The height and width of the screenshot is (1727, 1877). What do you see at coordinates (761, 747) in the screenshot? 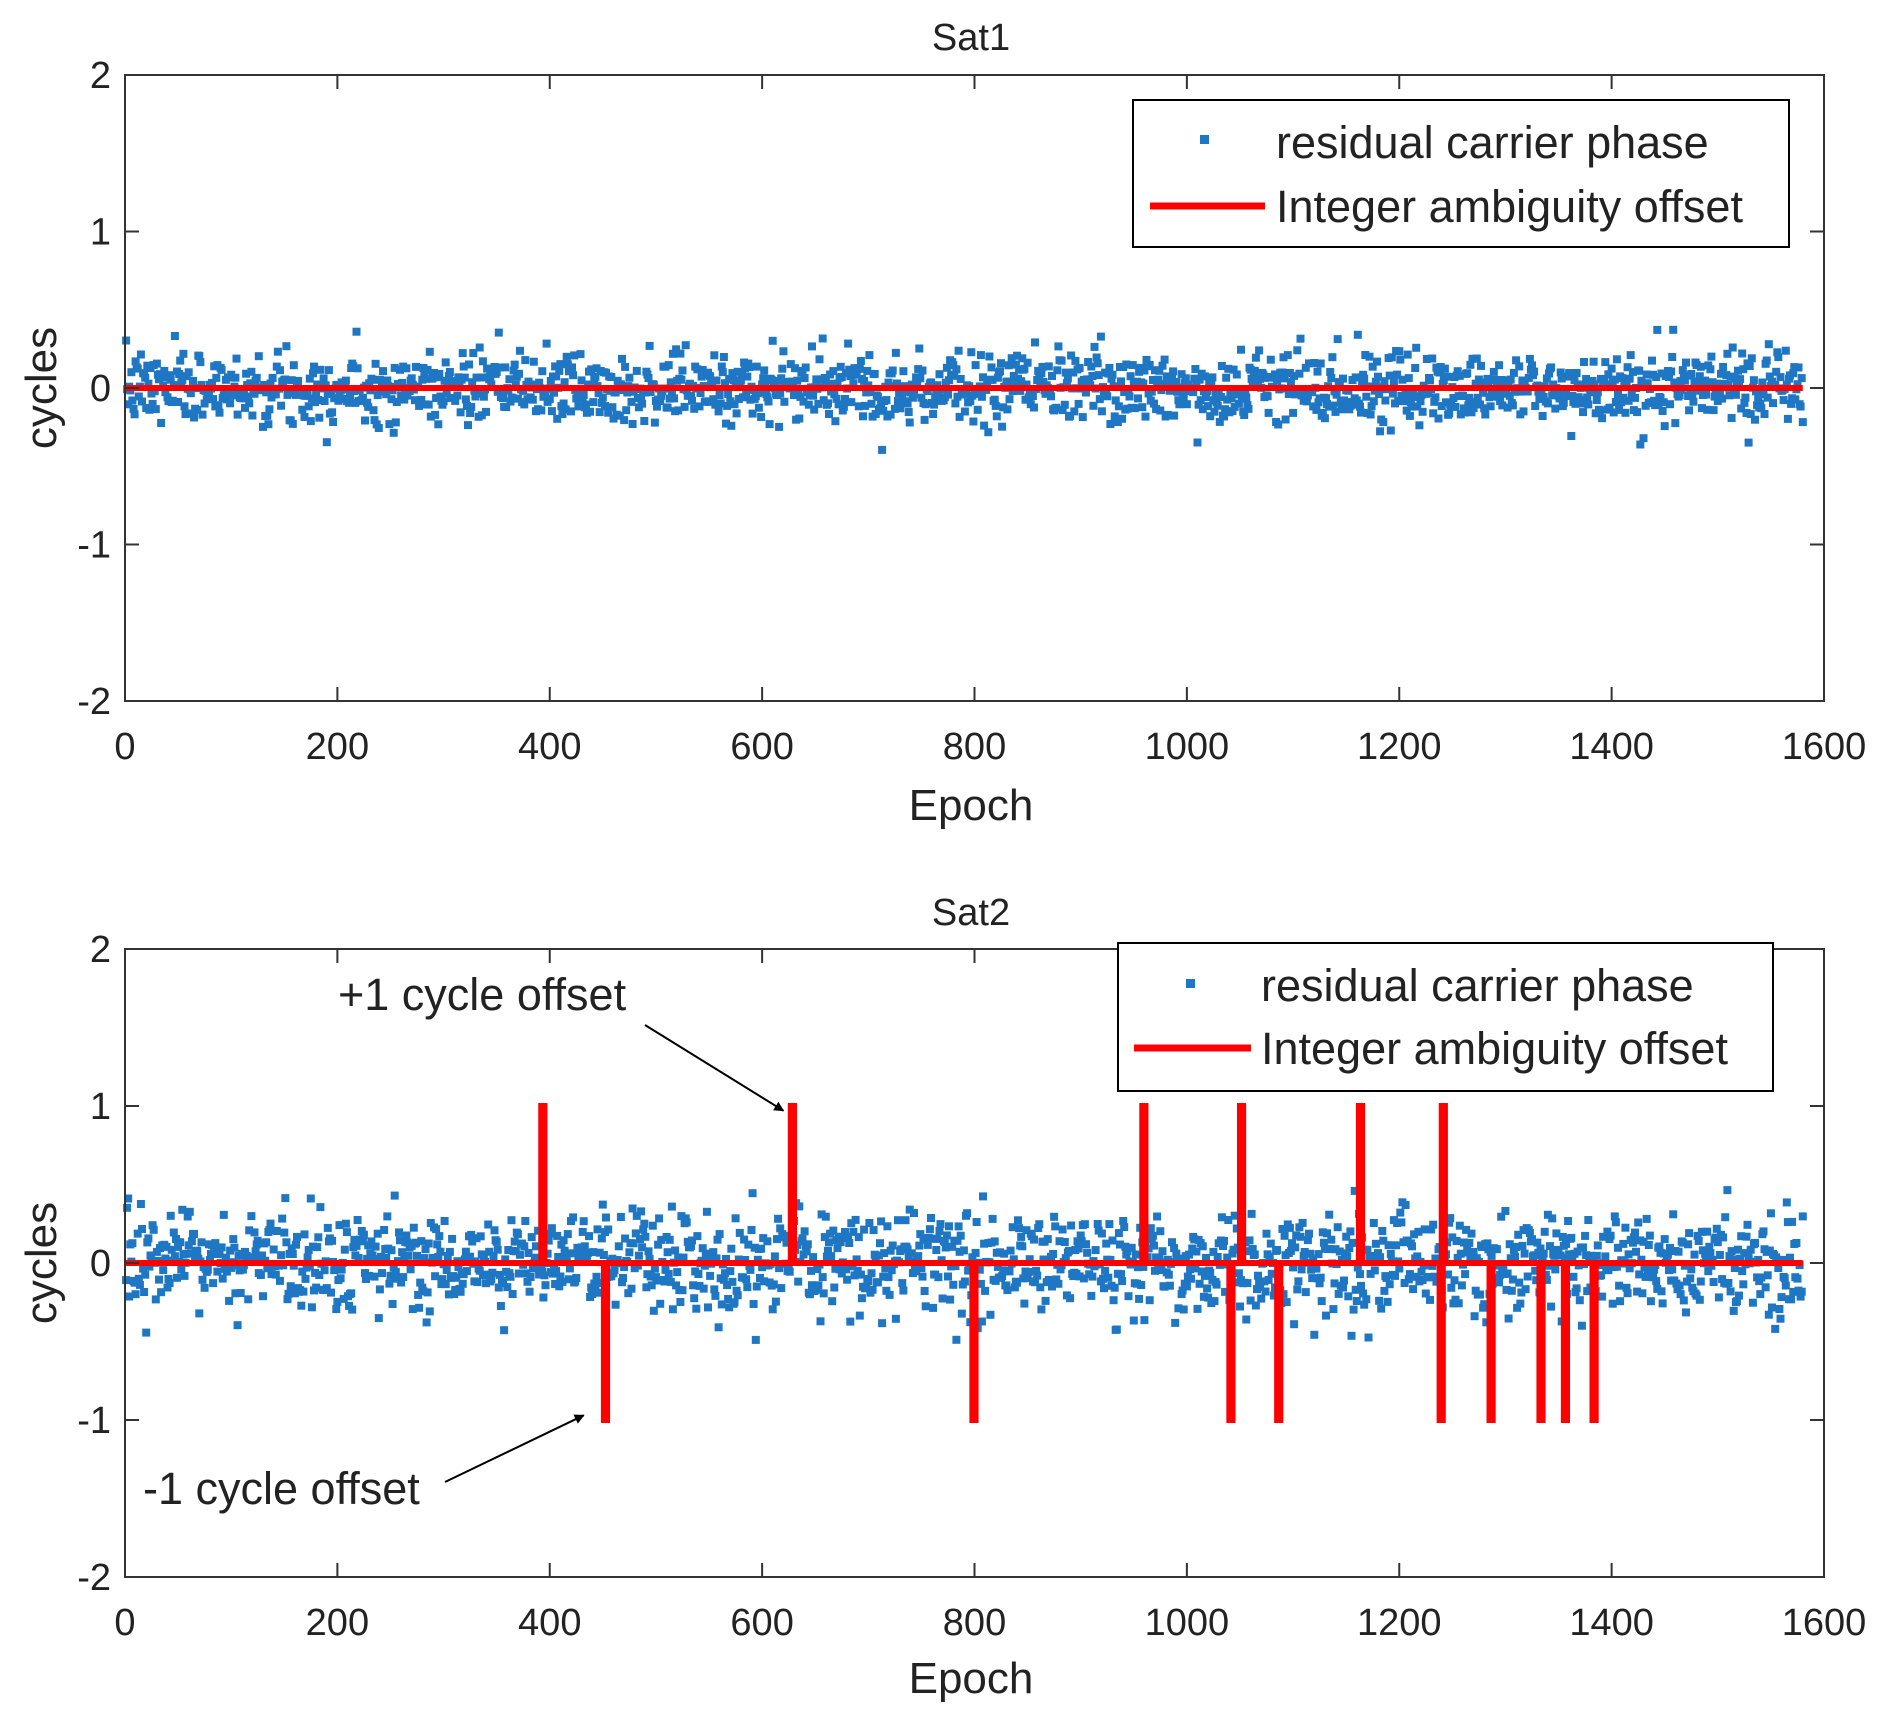
I see `x-tick-label: 600` at bounding box center [761, 747].